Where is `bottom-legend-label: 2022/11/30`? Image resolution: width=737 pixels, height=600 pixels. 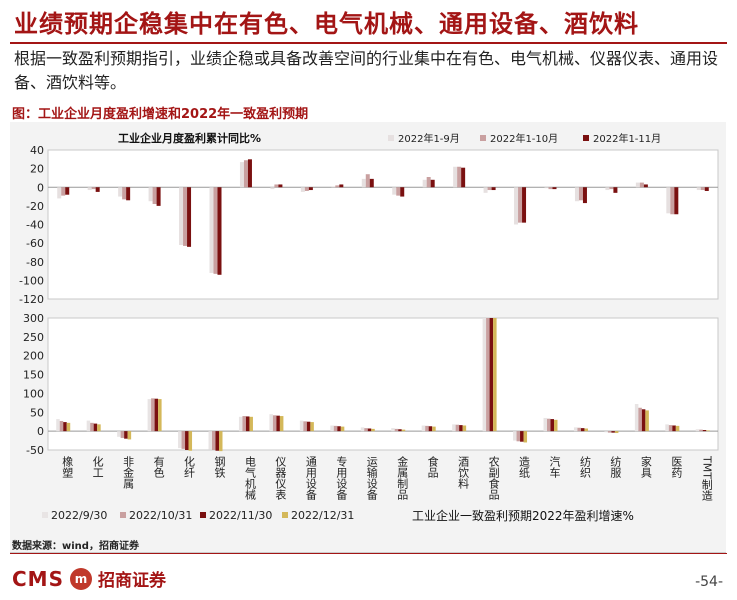
bottom-legend-label: 2022/11/30 is located at coordinates (240, 515).